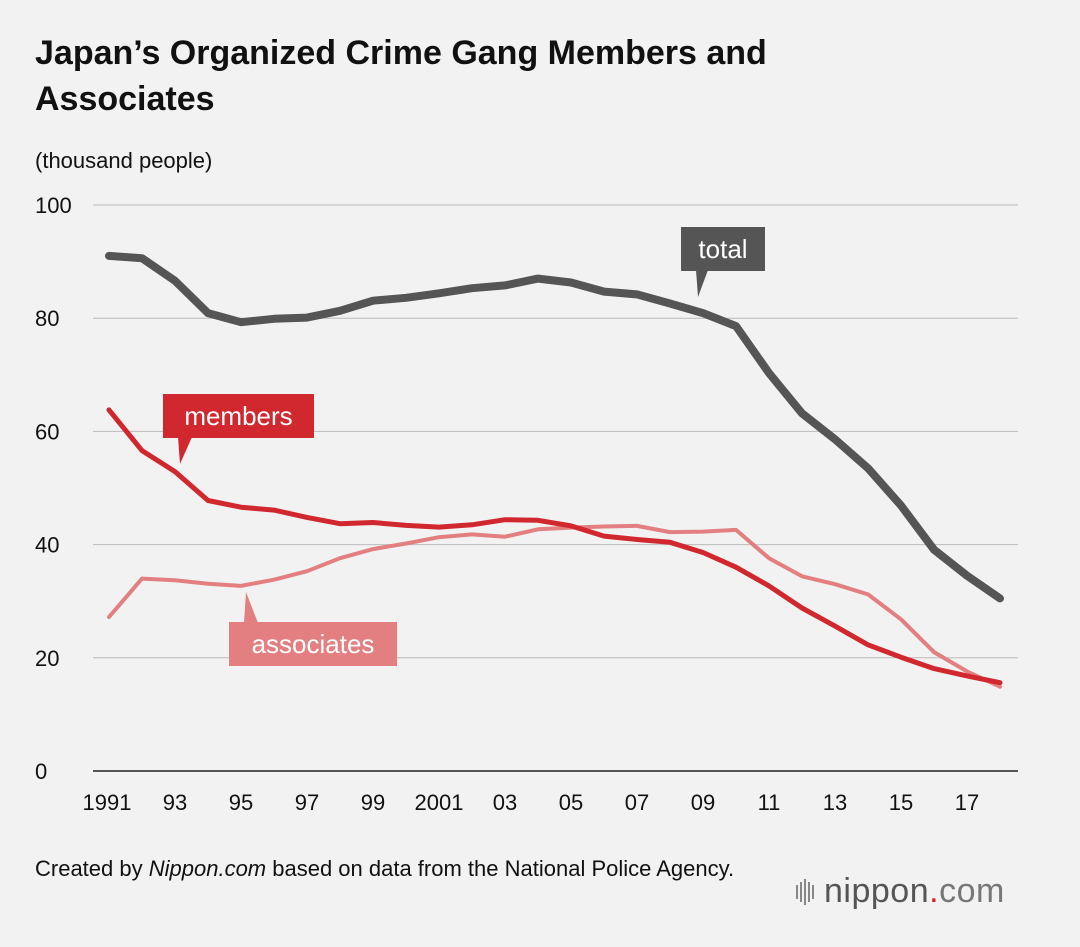 Image resolution: width=1080 pixels, height=947 pixels. I want to click on logo-tld: com, so click(972, 891).